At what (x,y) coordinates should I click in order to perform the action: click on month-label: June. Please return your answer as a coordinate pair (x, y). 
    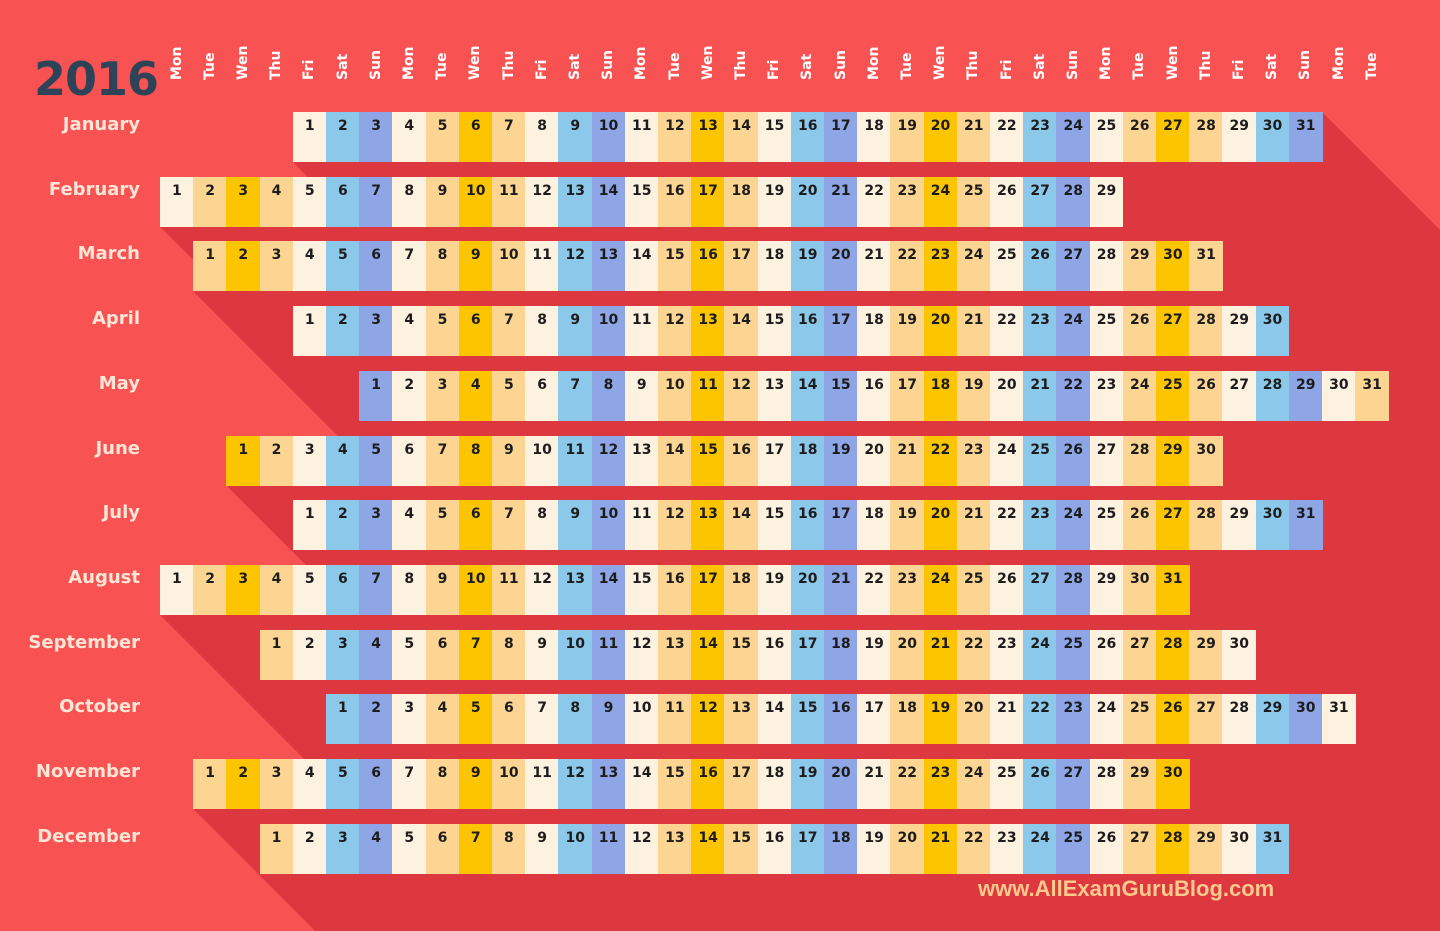
    Looking at the image, I should click on (117, 448).